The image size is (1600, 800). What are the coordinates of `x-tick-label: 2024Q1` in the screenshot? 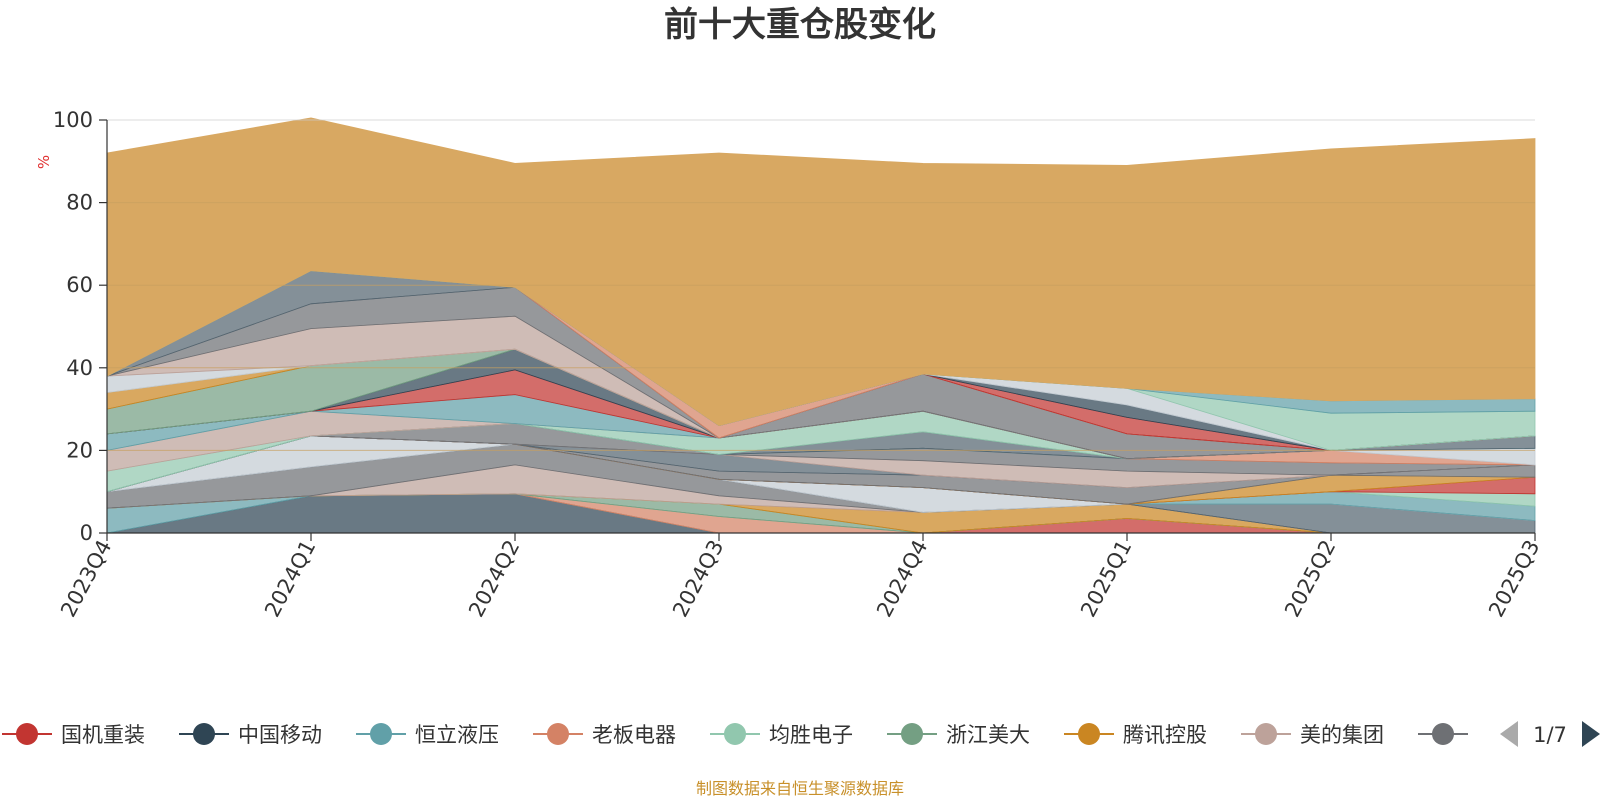 It's located at (290, 578).